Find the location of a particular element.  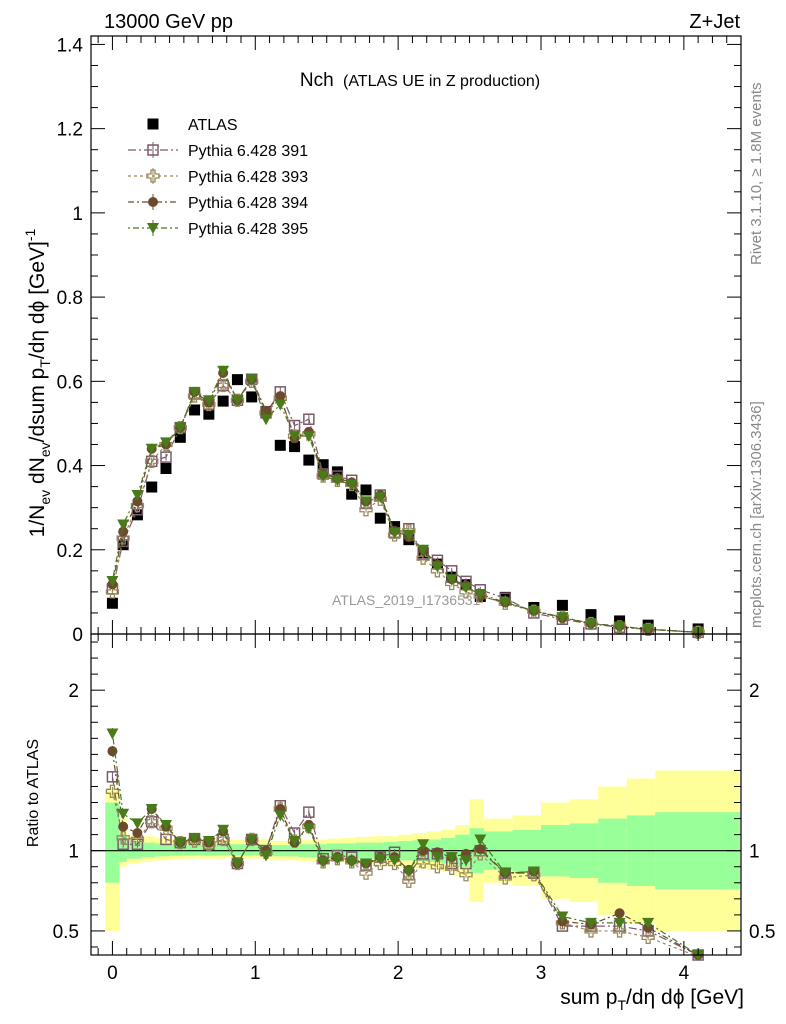

x-tick-label: 3 is located at coordinates (541, 973).